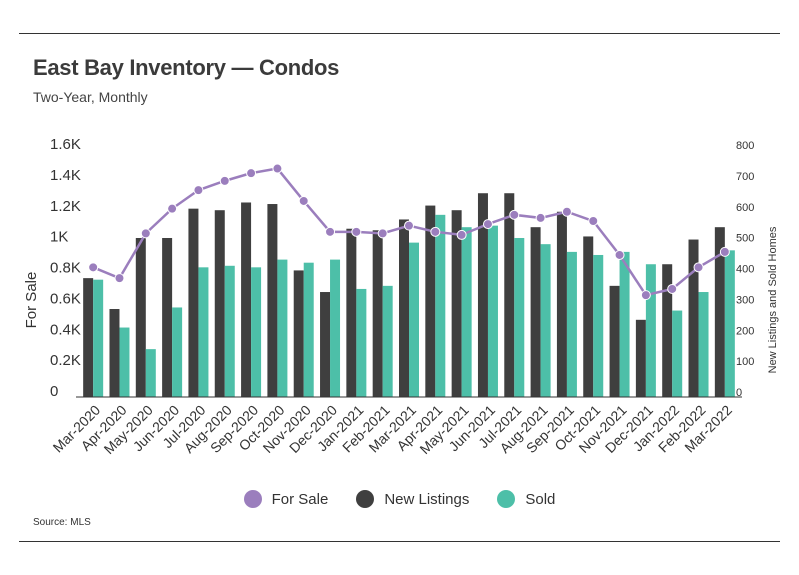 This screenshot has width=799, height=575. Describe the element at coordinates (540, 499) in the screenshot. I see `legend-label-sold: Sold` at that location.